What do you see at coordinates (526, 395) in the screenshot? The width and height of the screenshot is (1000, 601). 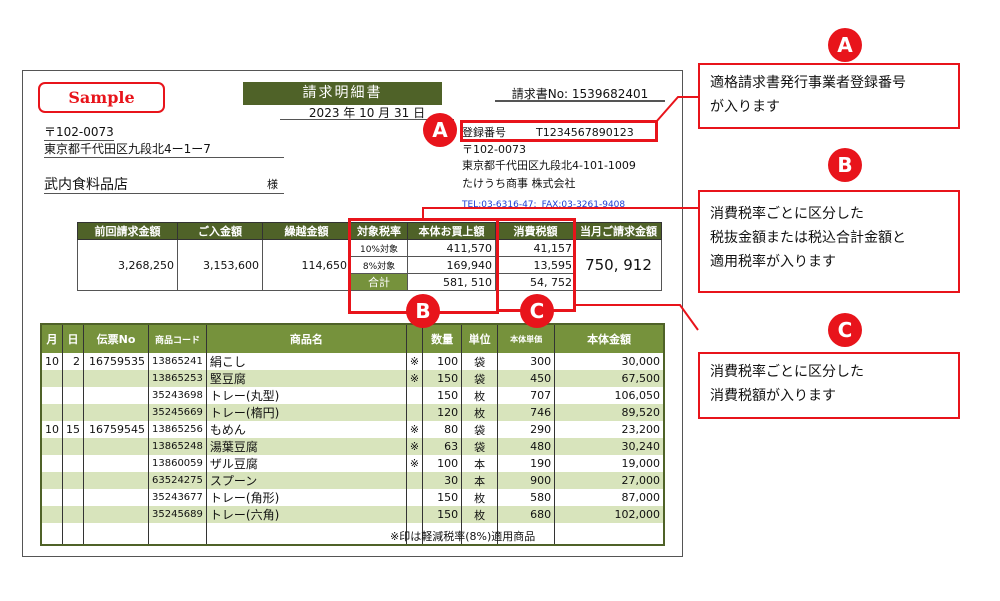 I see `unit-price-cell: 707` at bounding box center [526, 395].